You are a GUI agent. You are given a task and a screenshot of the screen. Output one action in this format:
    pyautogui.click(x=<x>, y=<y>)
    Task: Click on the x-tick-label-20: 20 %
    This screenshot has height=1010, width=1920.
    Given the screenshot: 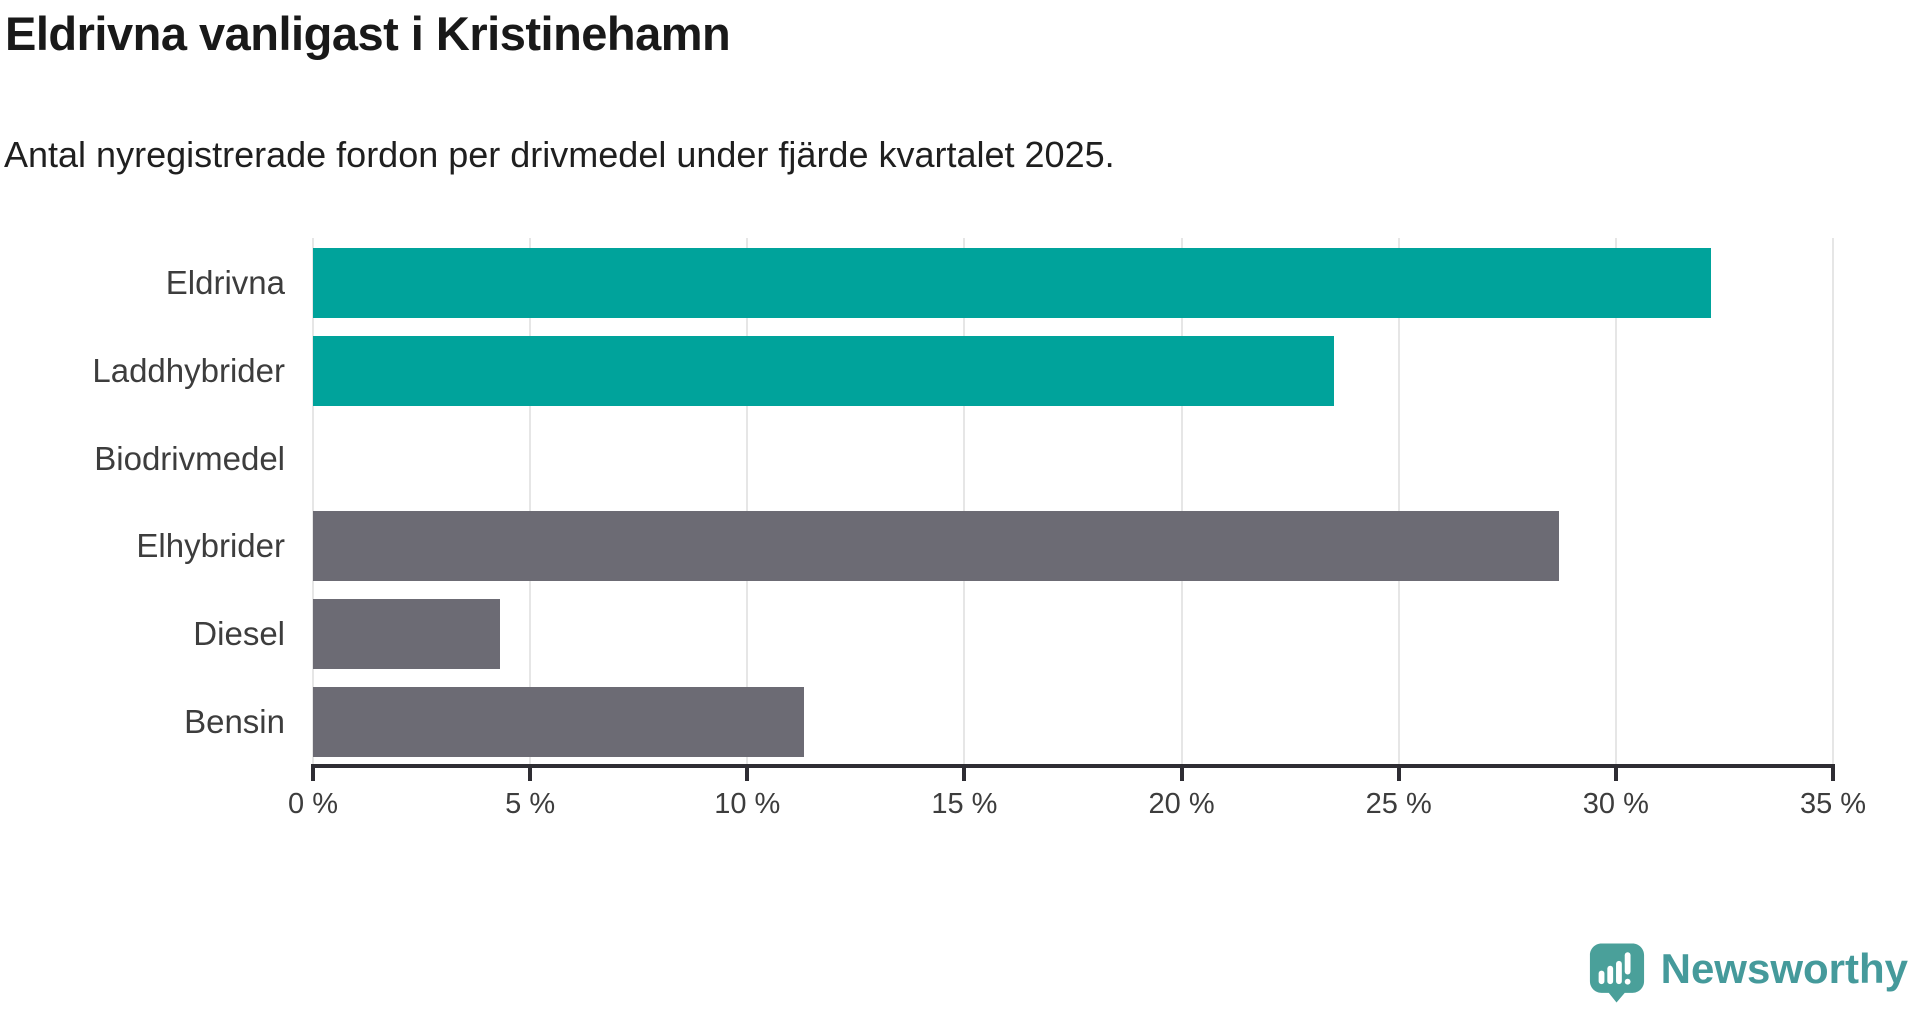 What is the action you would take?
    pyautogui.click(x=1181, y=804)
    